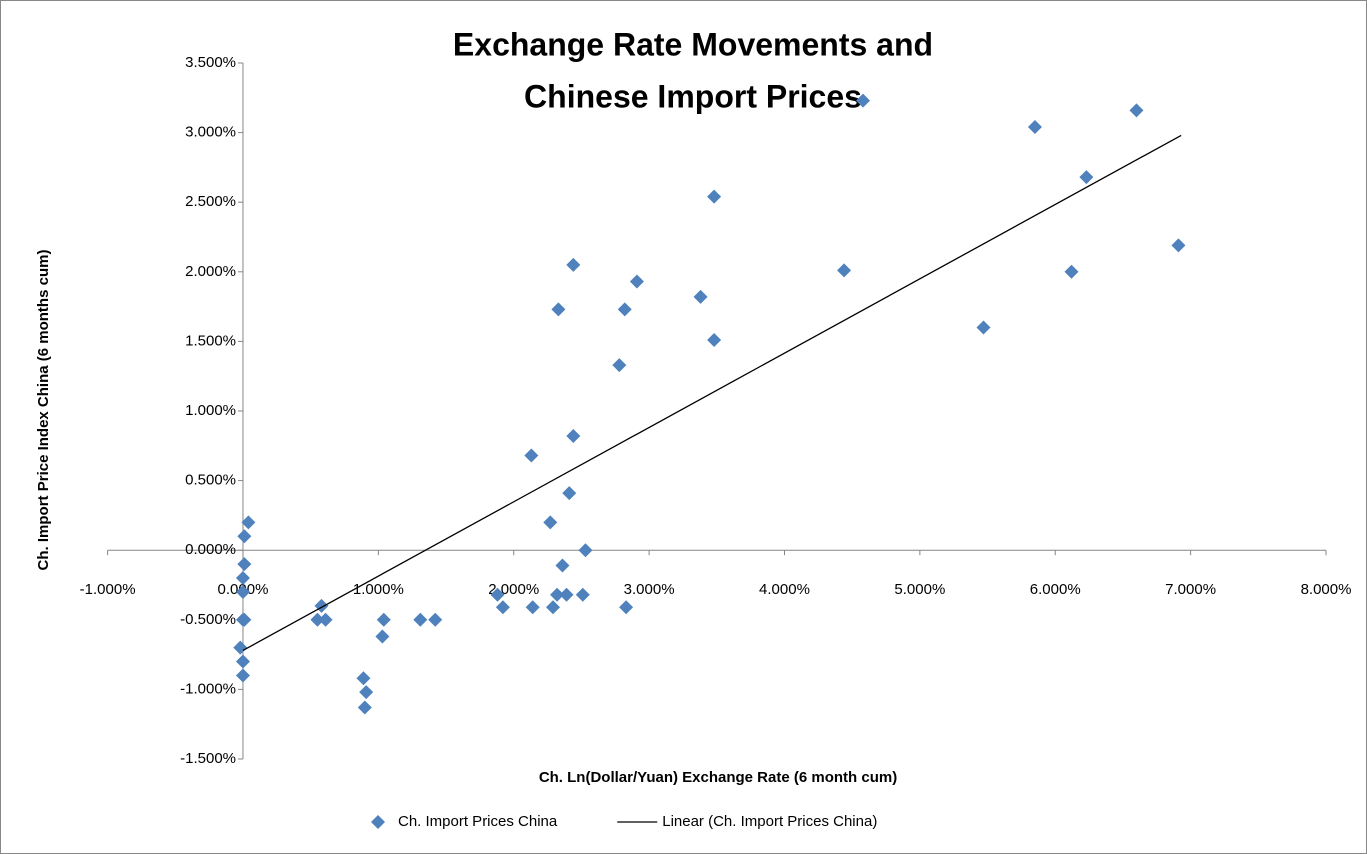  I want to click on legend-marker, so click(378, 822).